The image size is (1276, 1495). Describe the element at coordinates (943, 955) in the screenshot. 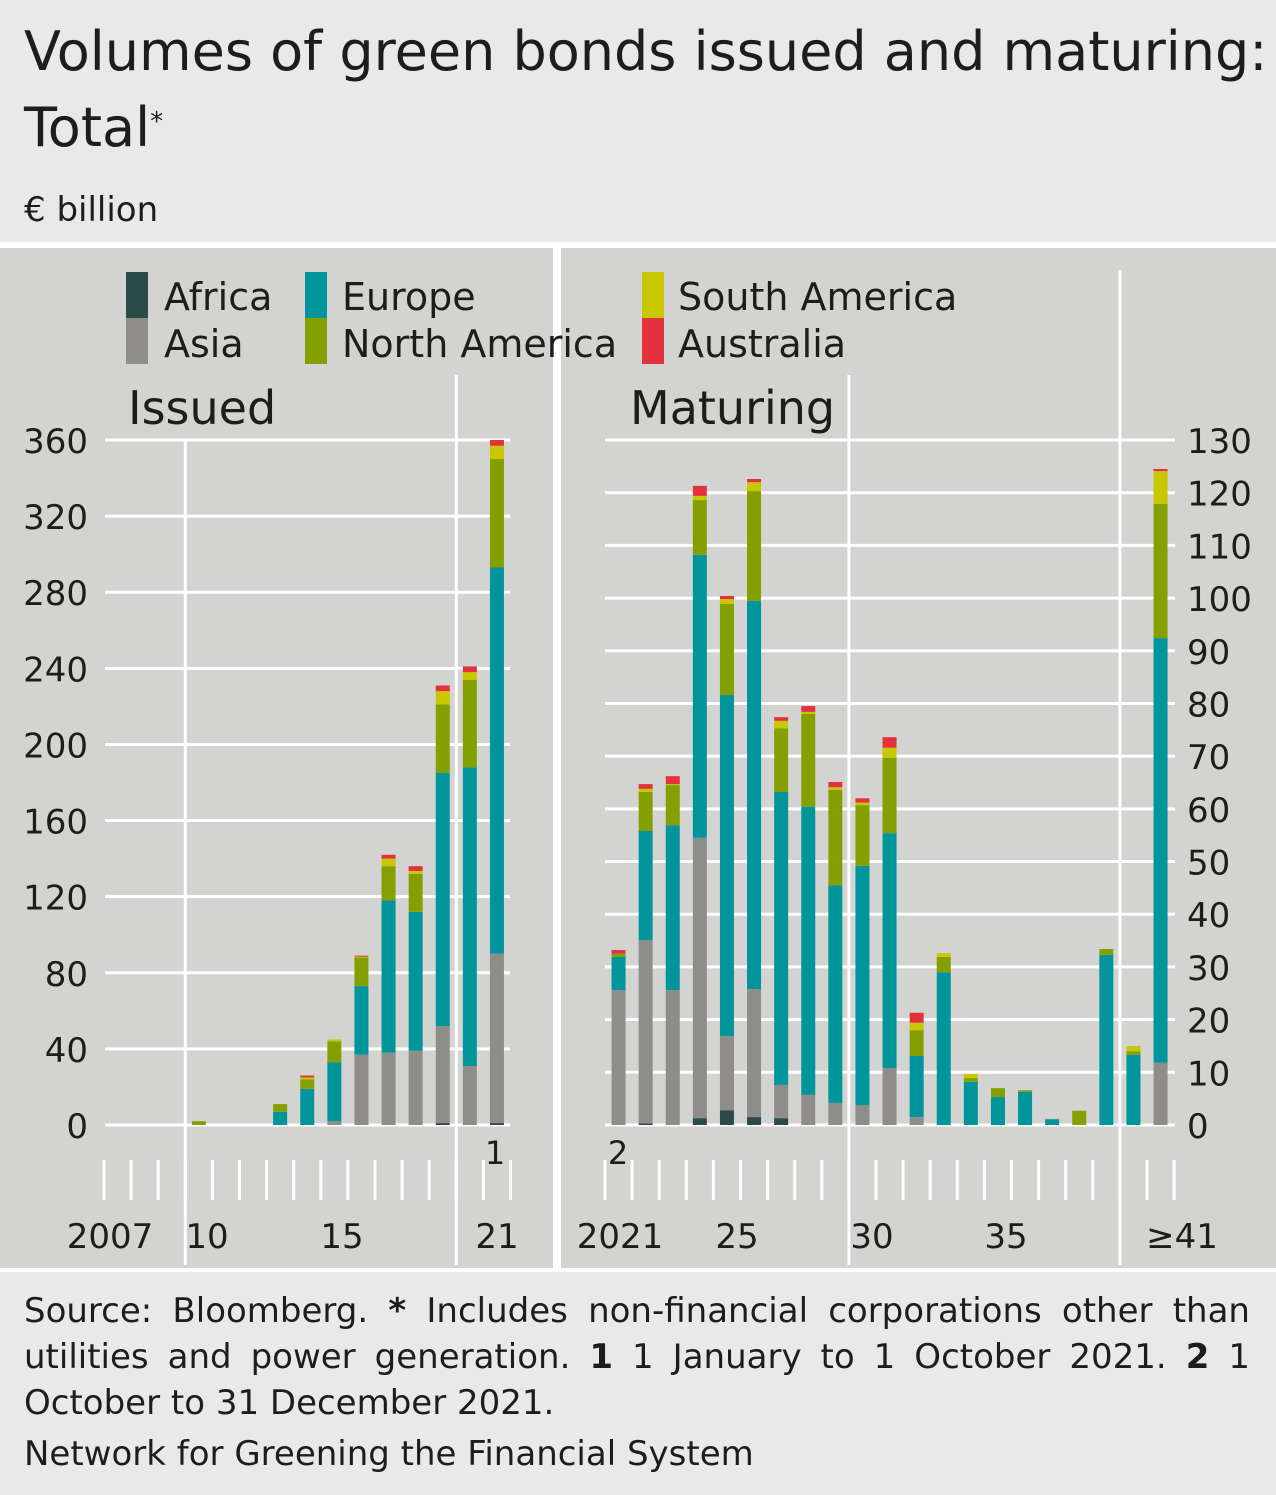

I see `bar-2033-south-america` at that location.